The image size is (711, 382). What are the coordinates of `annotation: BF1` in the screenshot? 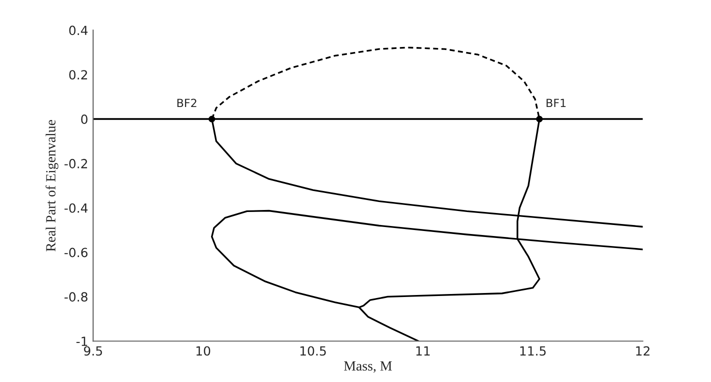 It's located at (556, 102).